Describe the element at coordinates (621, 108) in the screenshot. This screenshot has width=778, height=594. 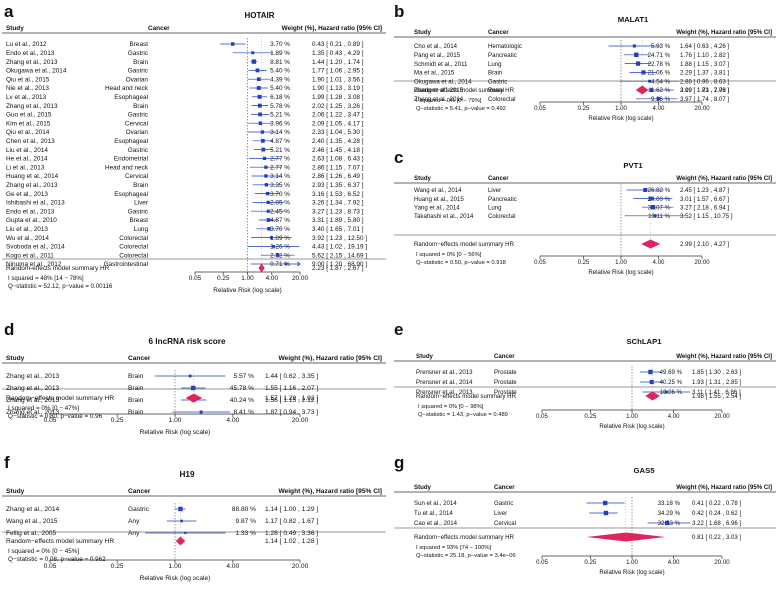
I see `x-tick-label: 1.00` at that location.